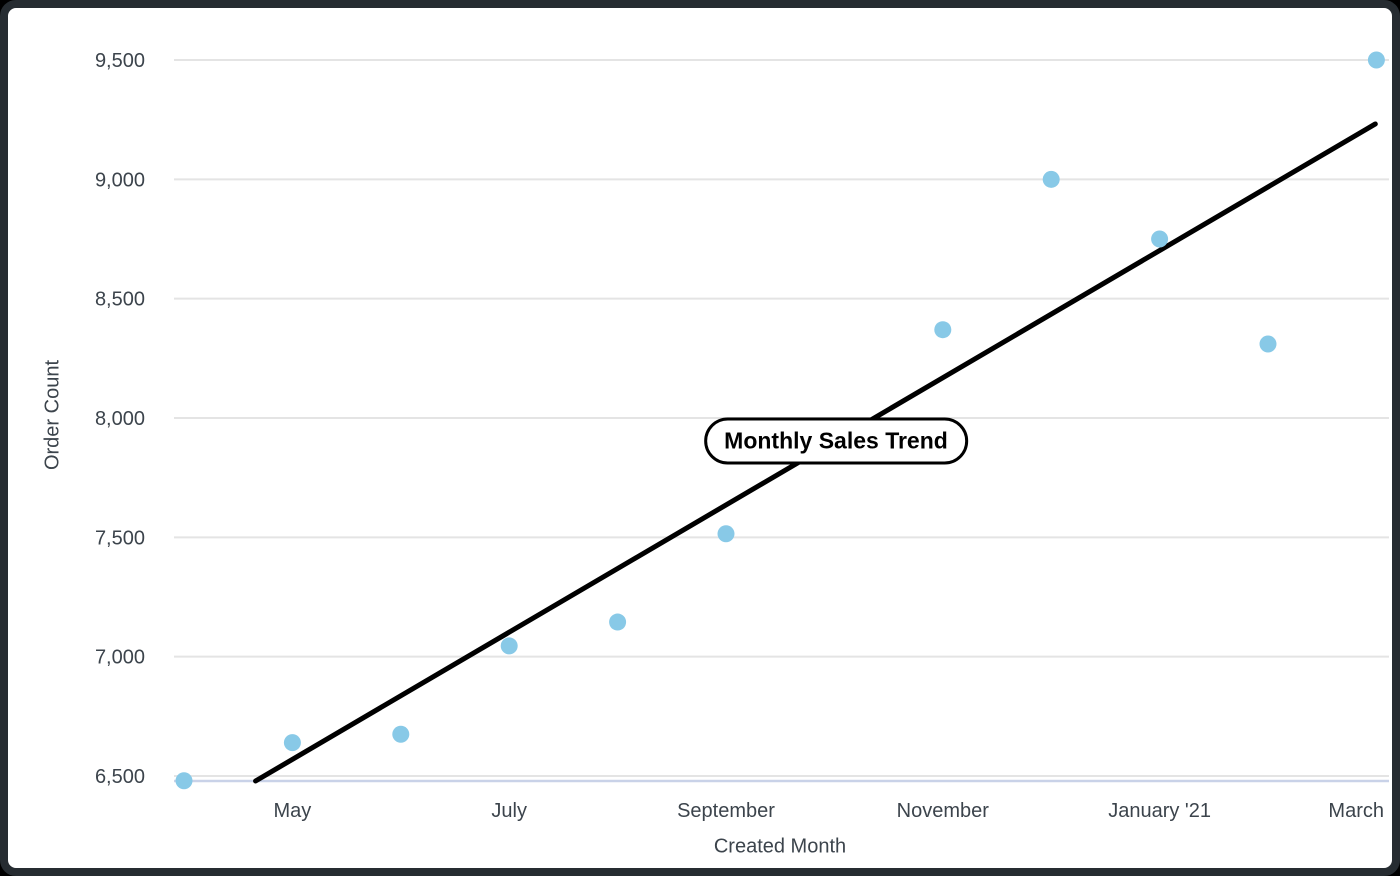 Image resolution: width=1400 pixels, height=876 pixels. I want to click on x-tick-label: November, so click(943, 811).